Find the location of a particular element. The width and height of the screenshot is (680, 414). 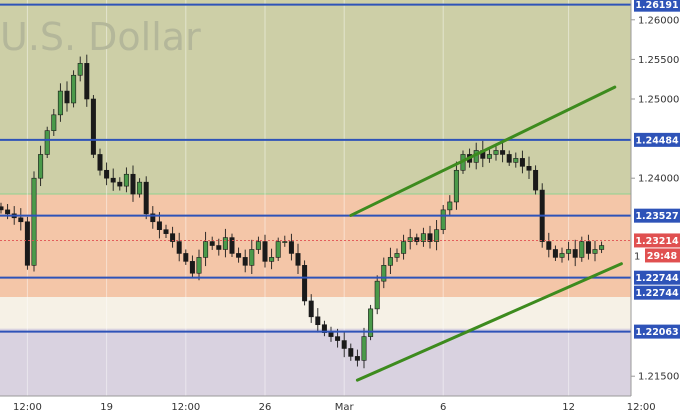

level-badge-label: 1.24484 is located at coordinates (657, 140).